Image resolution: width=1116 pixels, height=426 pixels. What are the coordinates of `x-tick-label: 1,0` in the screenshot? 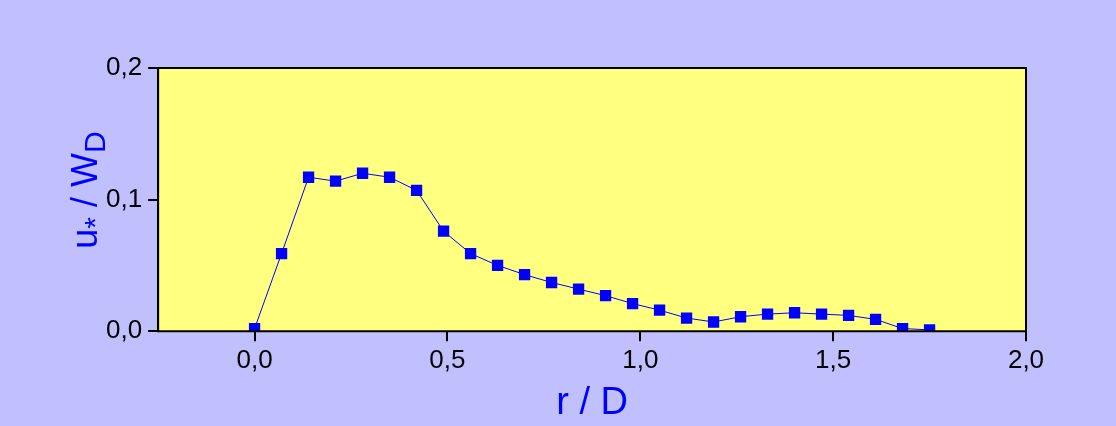 It's located at (640, 358).